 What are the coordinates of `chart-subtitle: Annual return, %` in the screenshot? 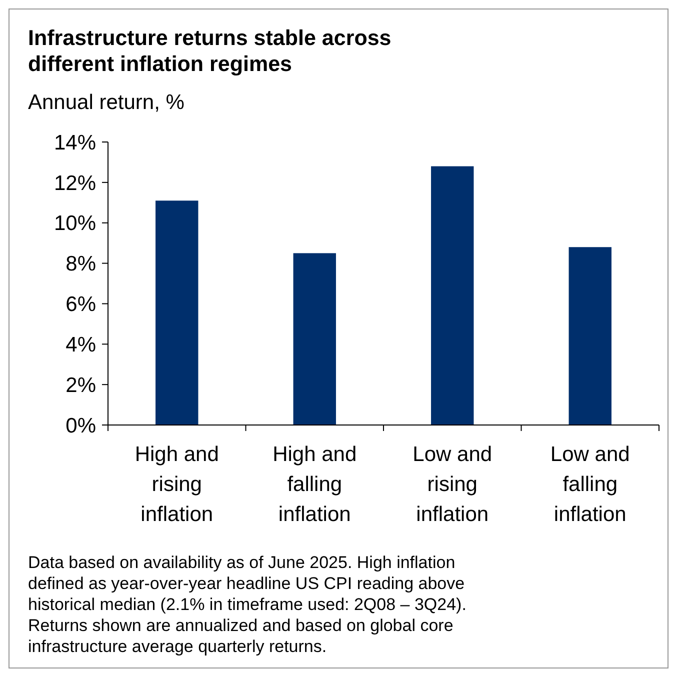 It's located at (106, 102).